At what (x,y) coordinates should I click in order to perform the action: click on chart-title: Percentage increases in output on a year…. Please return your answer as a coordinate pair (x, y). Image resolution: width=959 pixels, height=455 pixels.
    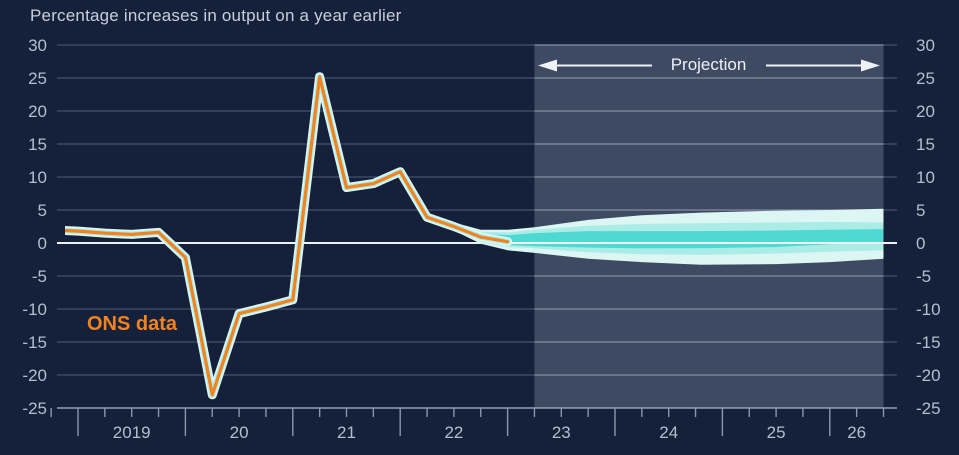
    Looking at the image, I should click on (216, 15).